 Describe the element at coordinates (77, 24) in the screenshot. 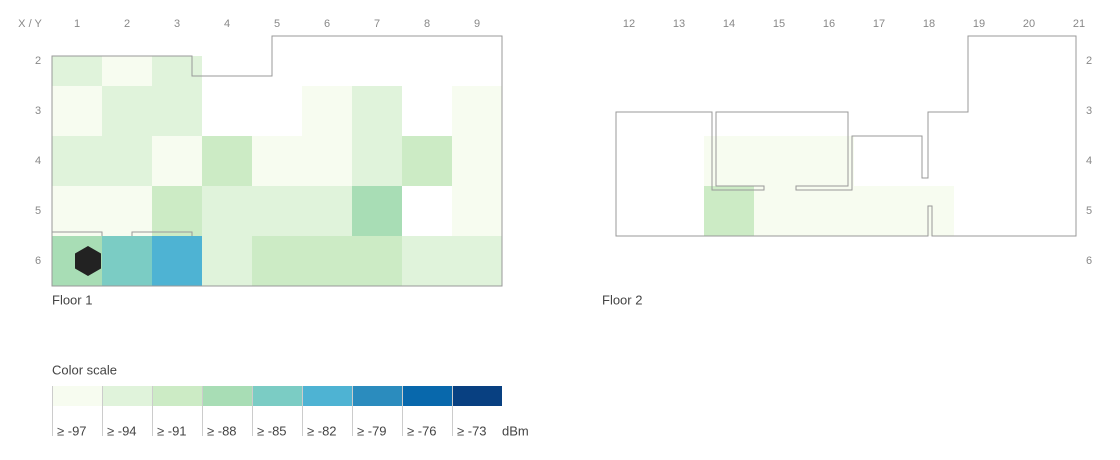

I see `x-tick-label: 1` at that location.